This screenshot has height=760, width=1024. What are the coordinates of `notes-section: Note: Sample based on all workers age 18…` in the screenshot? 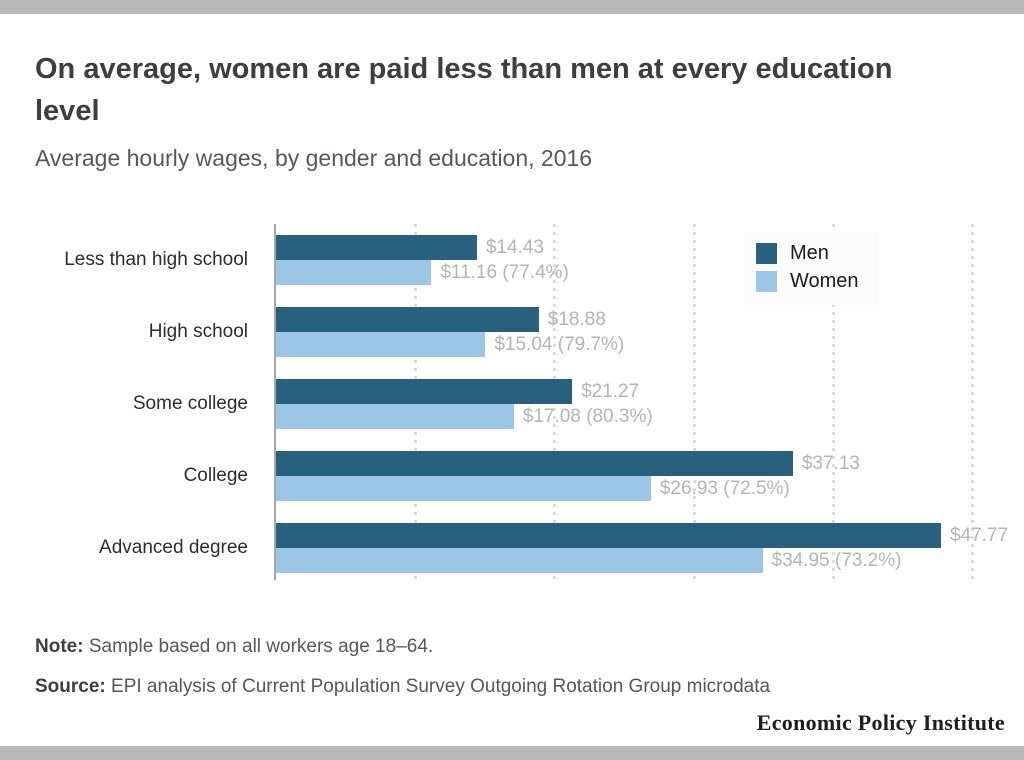 It's located at (512, 667).